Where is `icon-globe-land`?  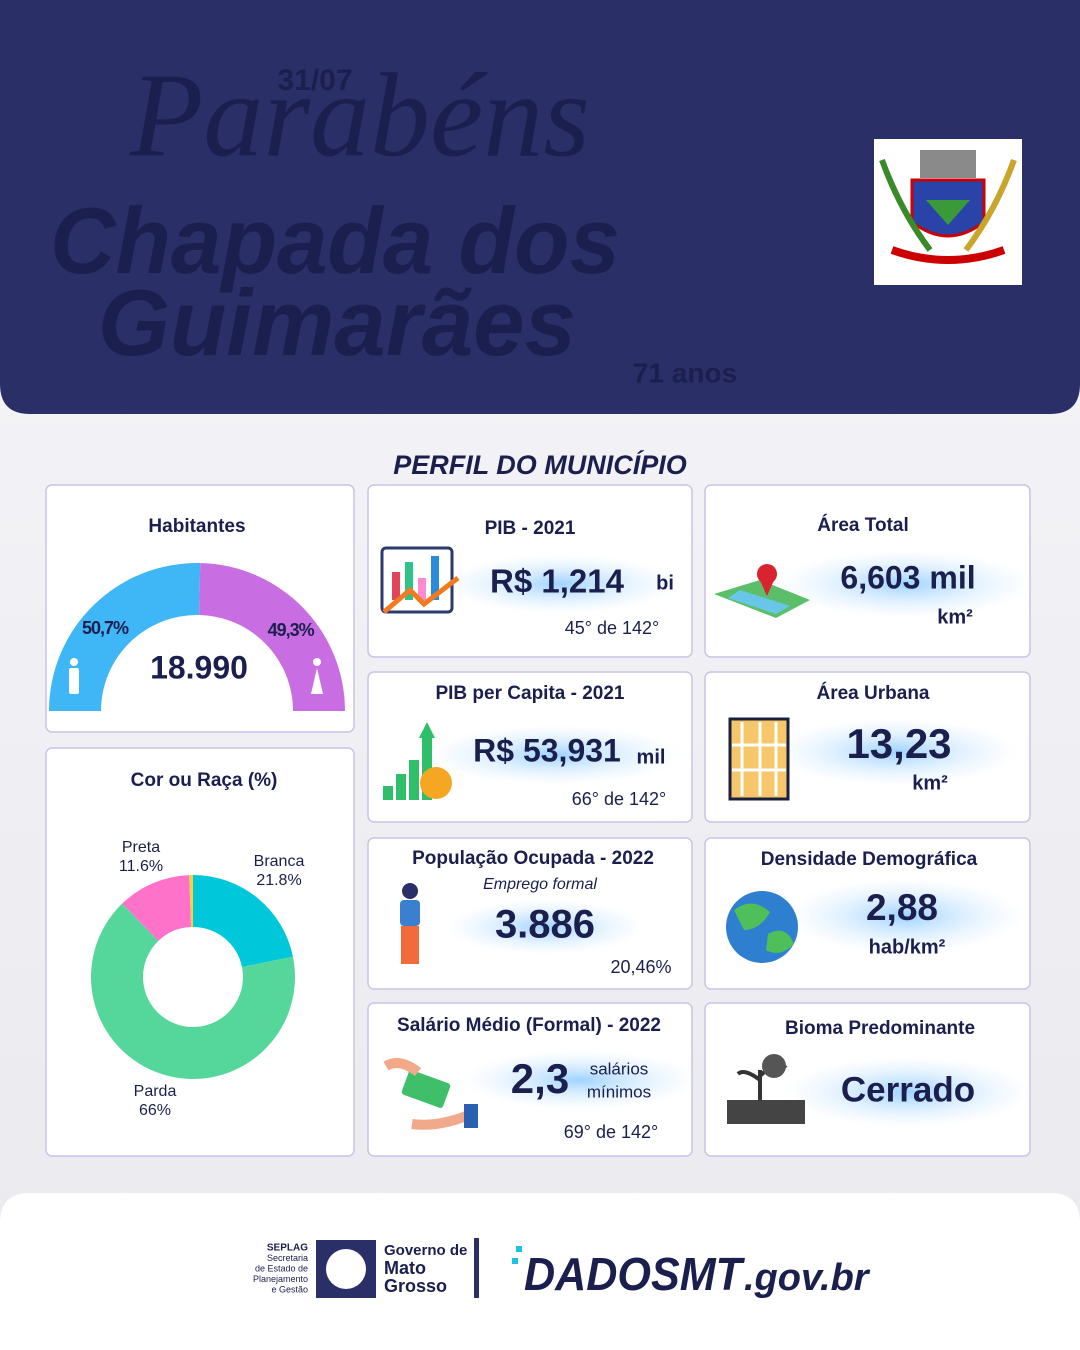 icon-globe-land is located at coordinates (764, 928).